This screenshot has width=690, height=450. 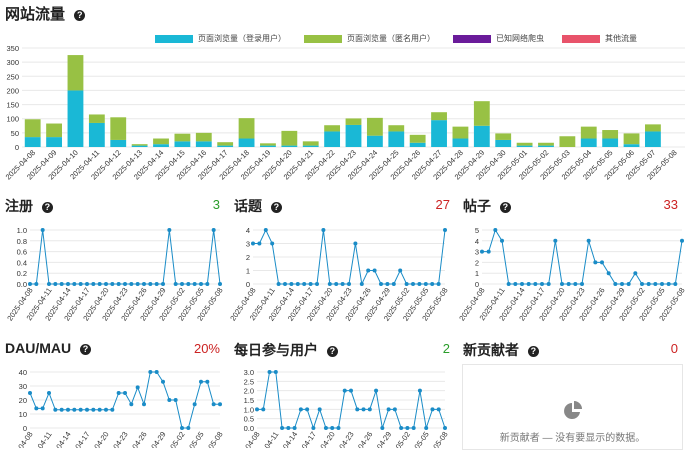 I want to click on traffic-legend: 页面浏览量（登录用户） 页面浏览量（匿名用户） 已知网络爬虫 其他流量, so click(x=396, y=38).